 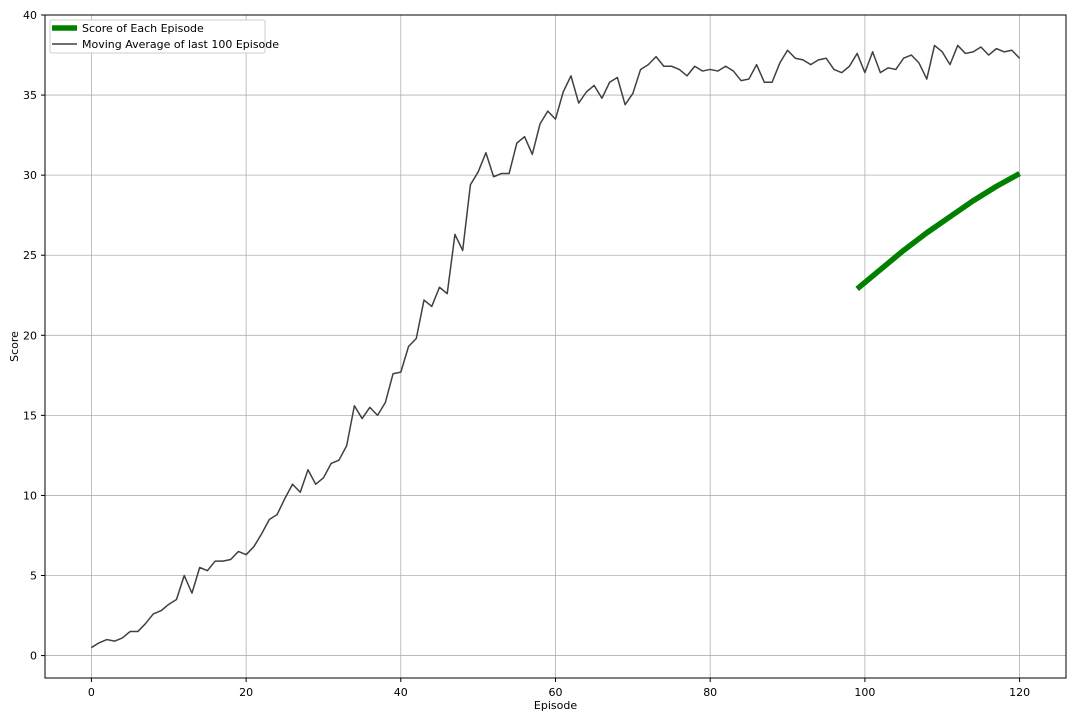 I want to click on y-tick-label: 40, so click(x=30, y=15).